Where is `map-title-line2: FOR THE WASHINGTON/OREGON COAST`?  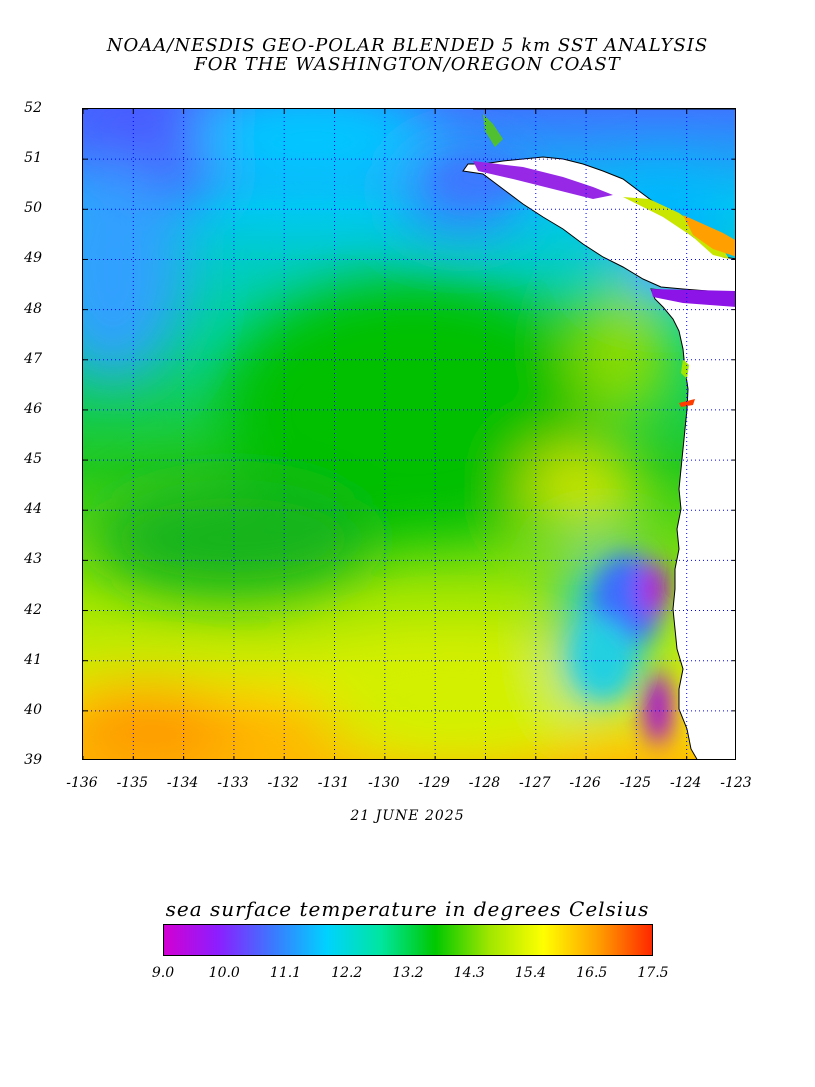
map-title-line2: FOR THE WASHINGTON/OREGON COAST is located at coordinates (407, 64).